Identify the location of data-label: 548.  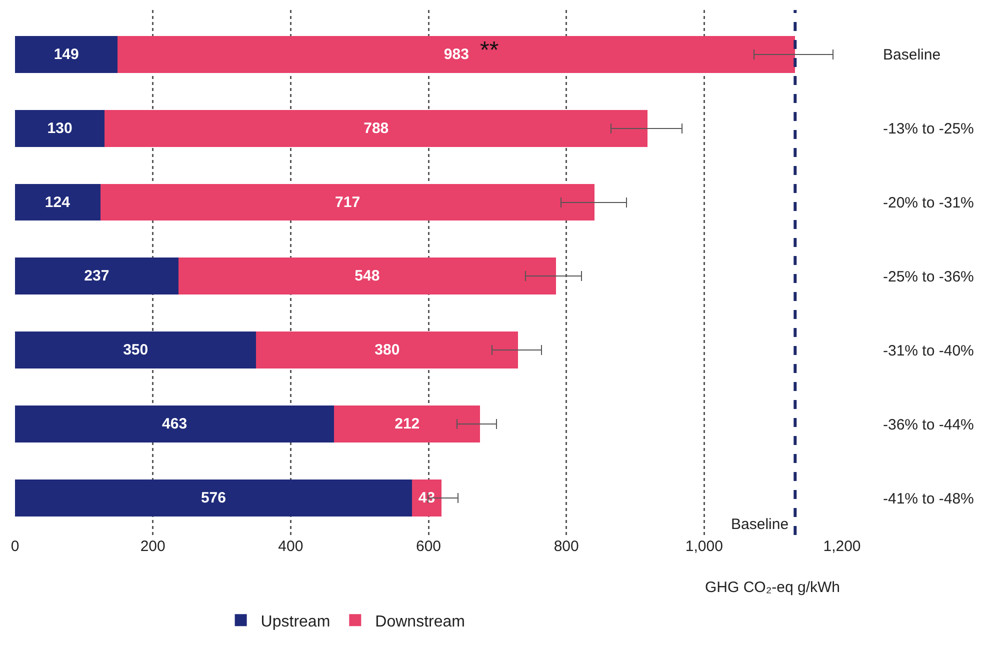
(367, 276).